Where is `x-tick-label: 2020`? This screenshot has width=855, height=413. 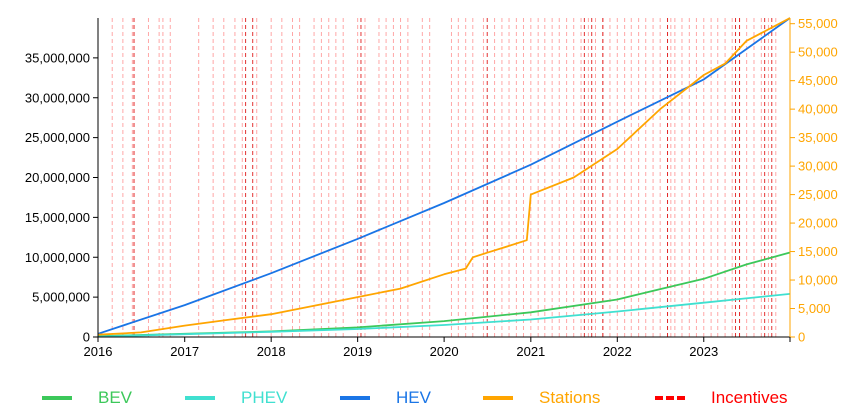
x-tick-label: 2020 is located at coordinates (444, 351).